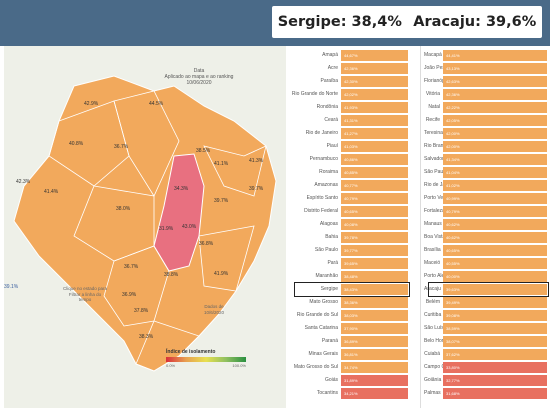 The width and height of the screenshot is (550, 408). I want to click on ranking-bar: 40,08%, so click(374, 224).